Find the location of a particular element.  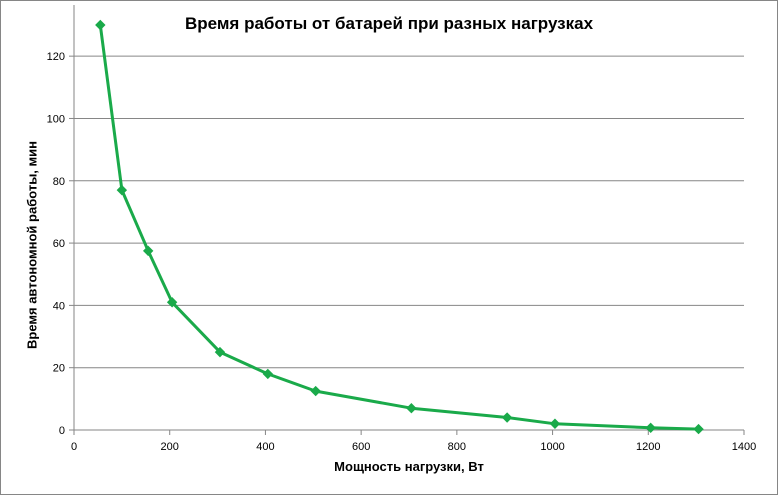

x-tick-label: 800 is located at coordinates (457, 447).